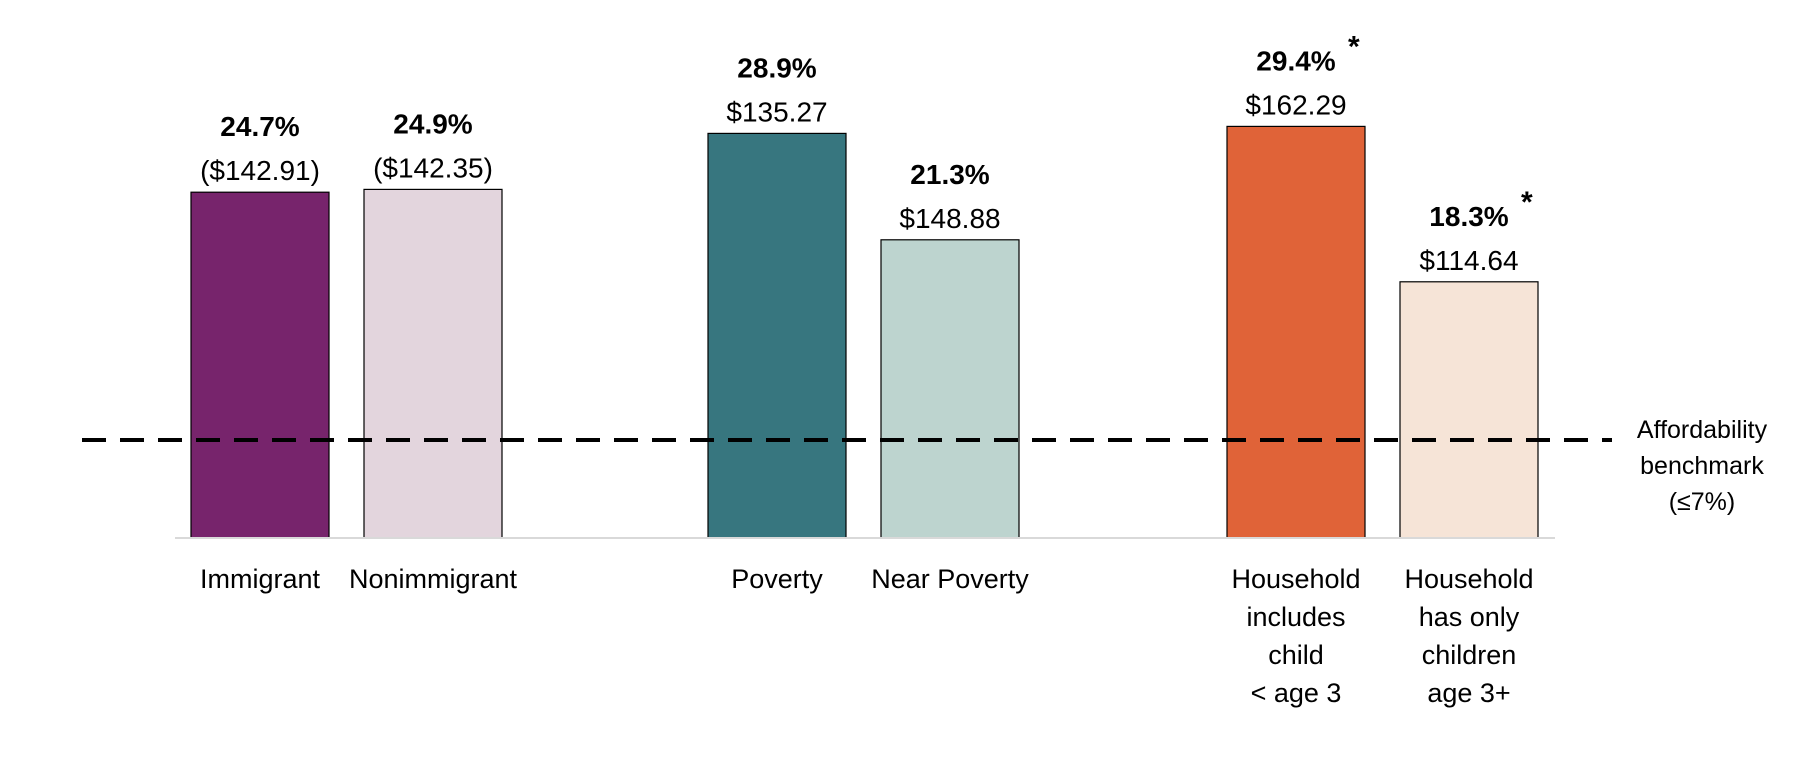  I want to click on category-label-line: Poverty, so click(777, 579).